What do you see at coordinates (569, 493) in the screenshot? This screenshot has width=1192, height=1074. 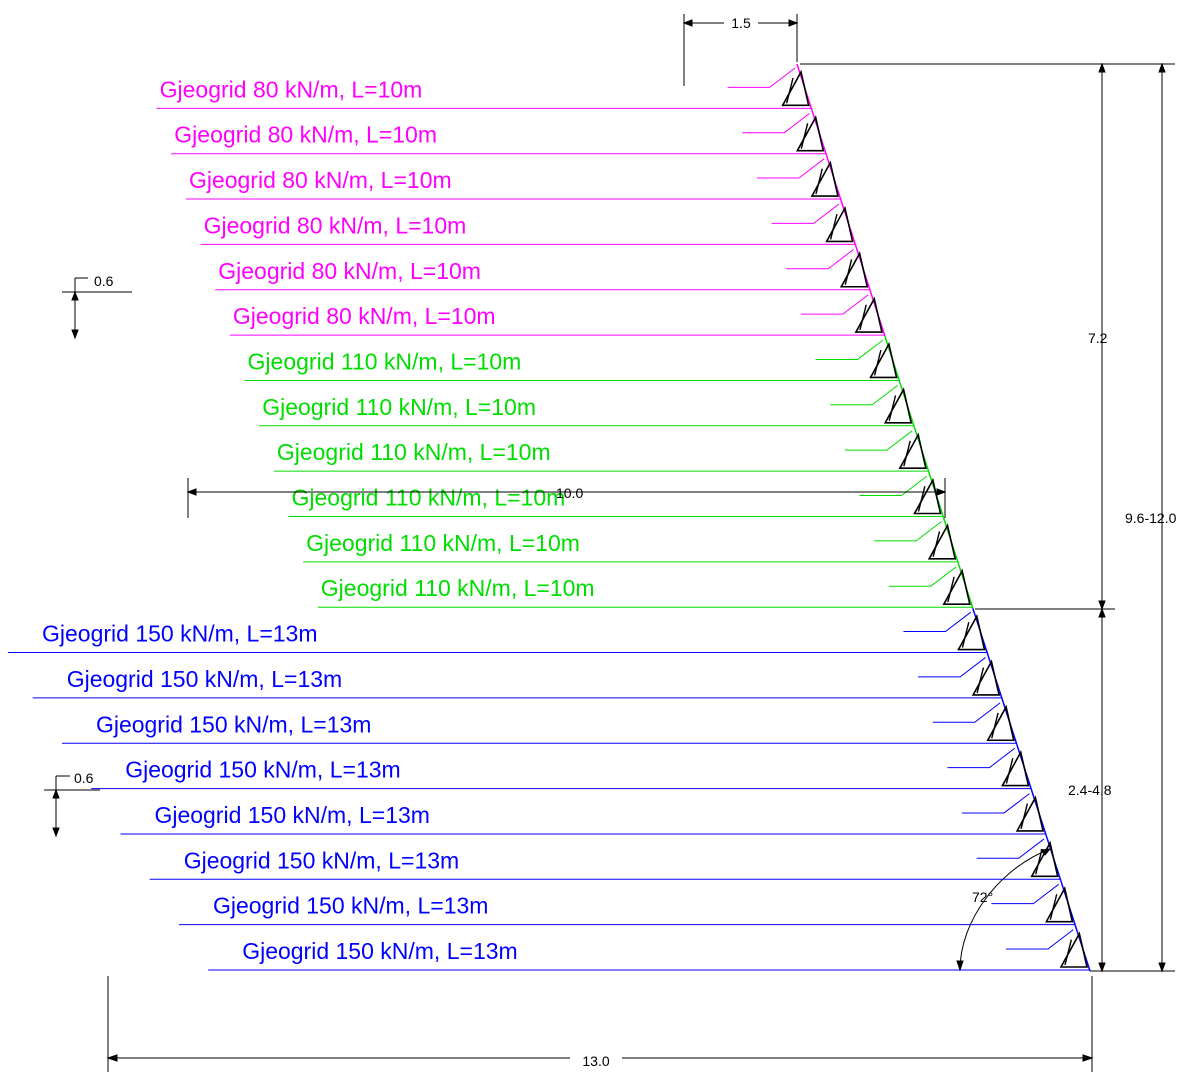 I see `mid-length-dim: 10.0` at bounding box center [569, 493].